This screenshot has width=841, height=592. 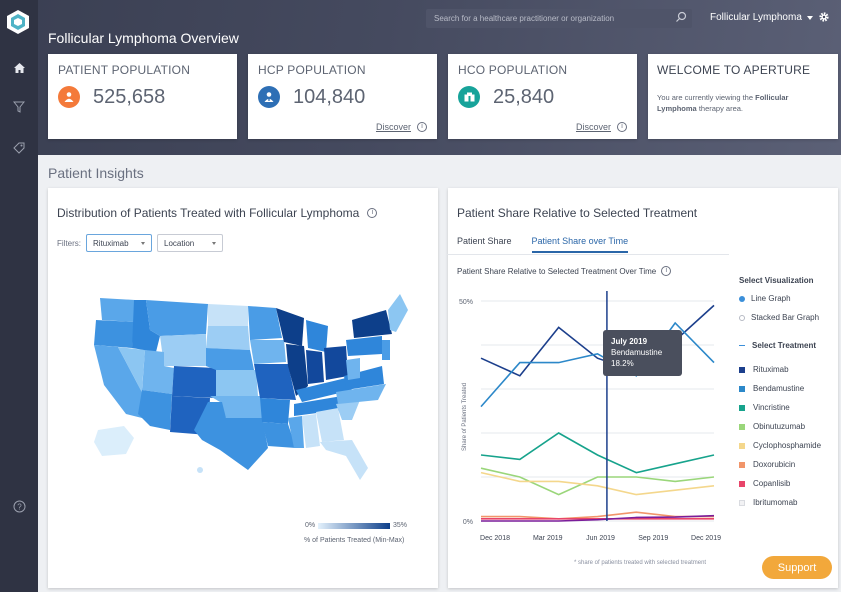 What do you see at coordinates (771, 407) in the screenshot?
I see `legend-label: Vincristine` at bounding box center [771, 407].